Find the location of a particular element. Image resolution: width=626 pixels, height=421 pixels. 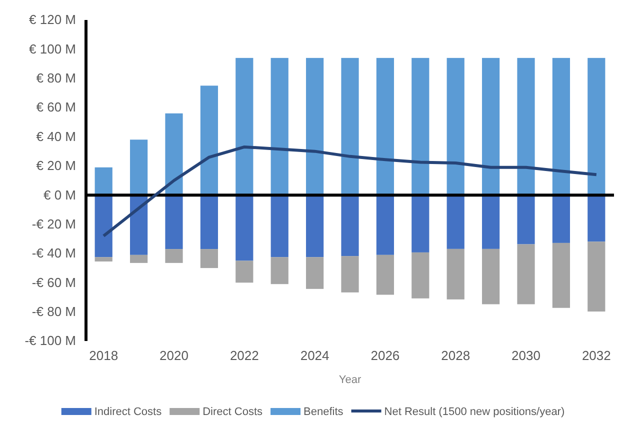

y-tick-label: -€ 100 M is located at coordinates (50, 340).